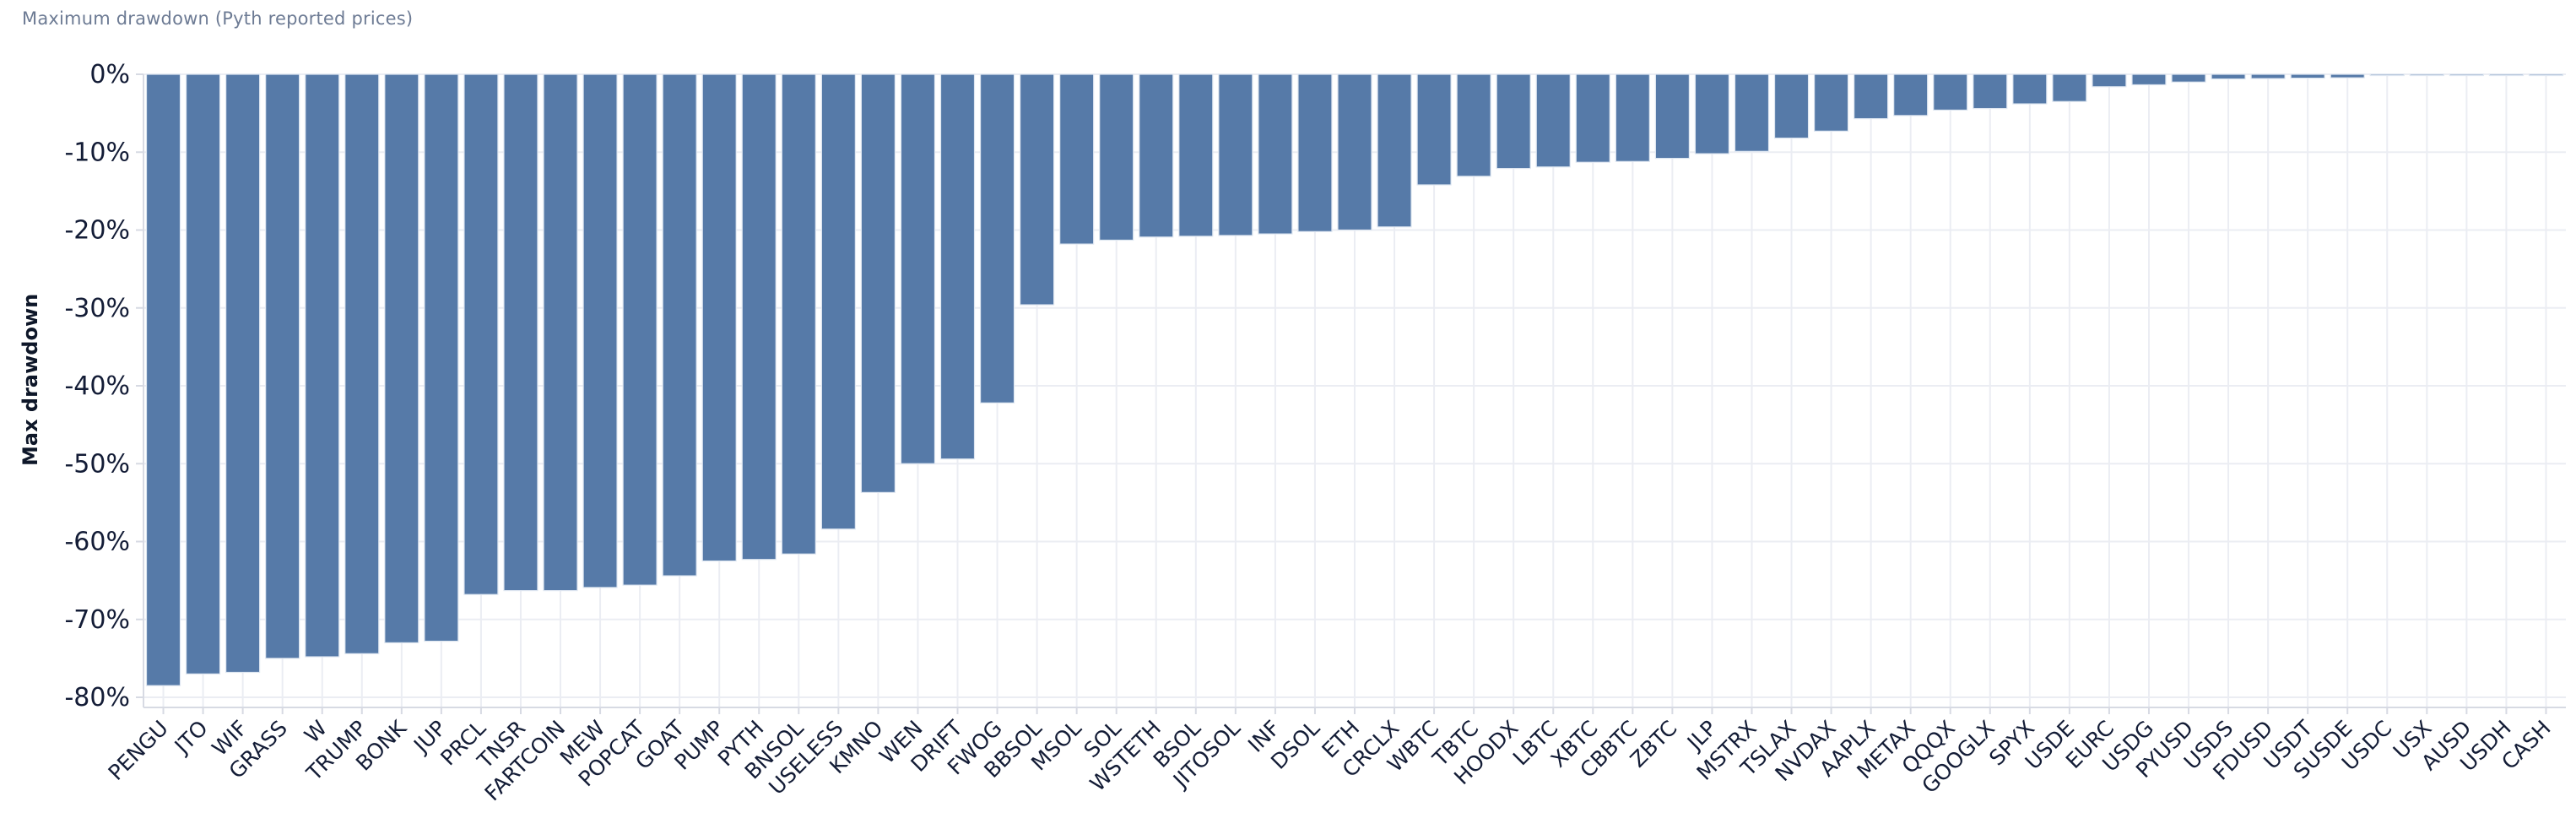  Describe the element at coordinates (218, 18) in the screenshot. I see `chart-title: Maximum drawdown (Pyth reported prices)` at that location.